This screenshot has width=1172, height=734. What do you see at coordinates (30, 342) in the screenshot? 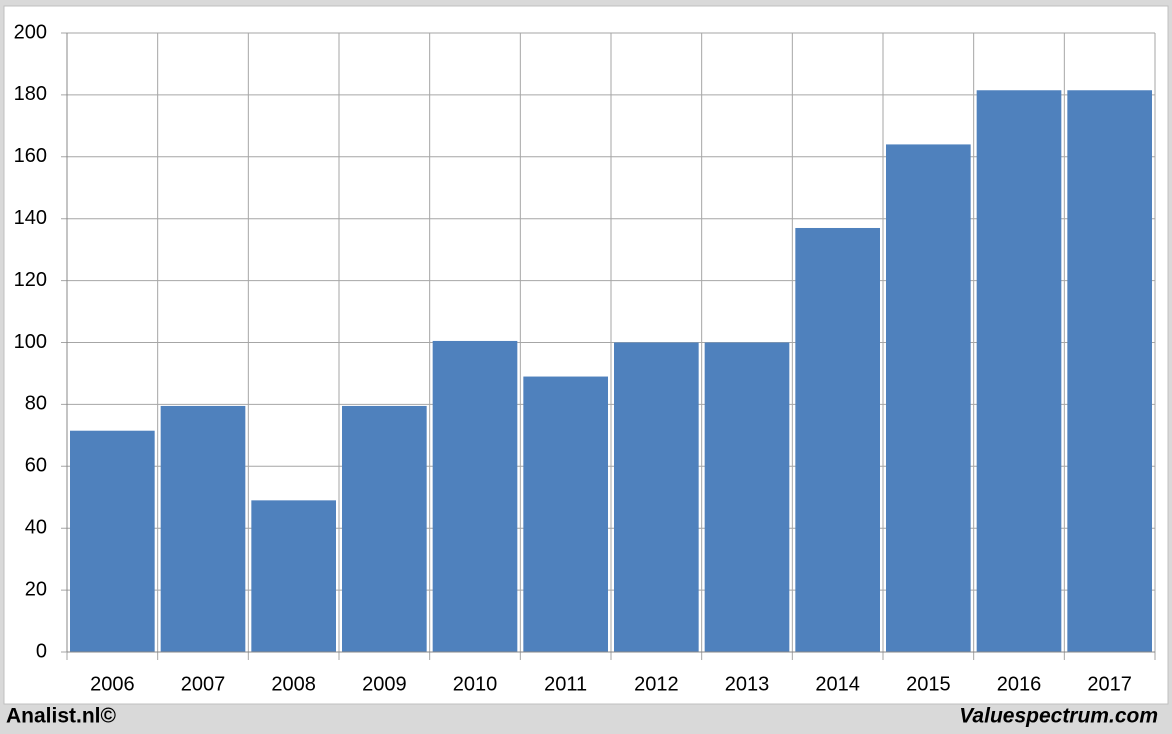
I see `y-tick-label: 100` at bounding box center [30, 342].